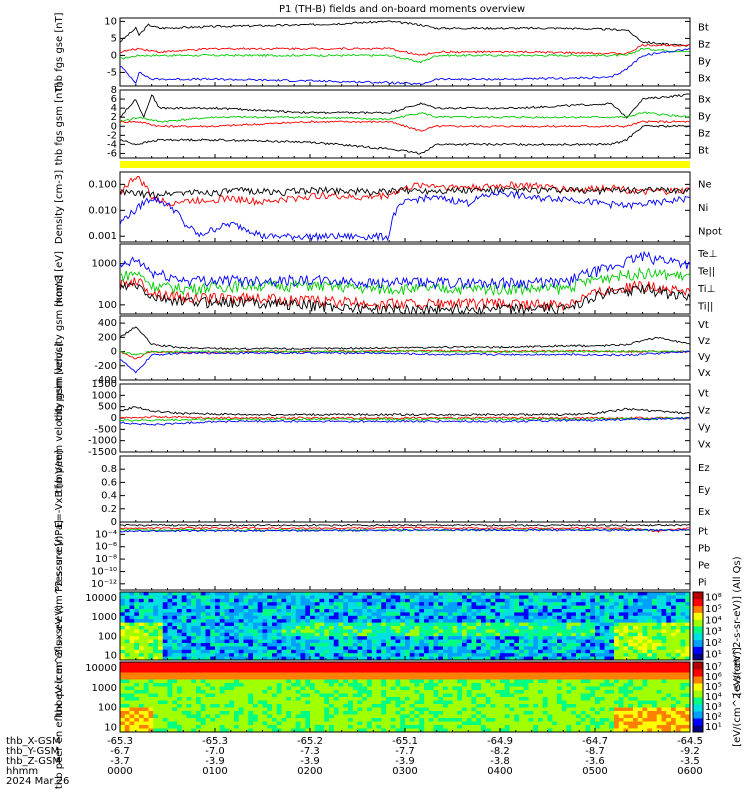 The height and width of the screenshot is (800, 750). What do you see at coordinates (405, 530) in the screenshot?
I see `series-line-Pi` at bounding box center [405, 530].